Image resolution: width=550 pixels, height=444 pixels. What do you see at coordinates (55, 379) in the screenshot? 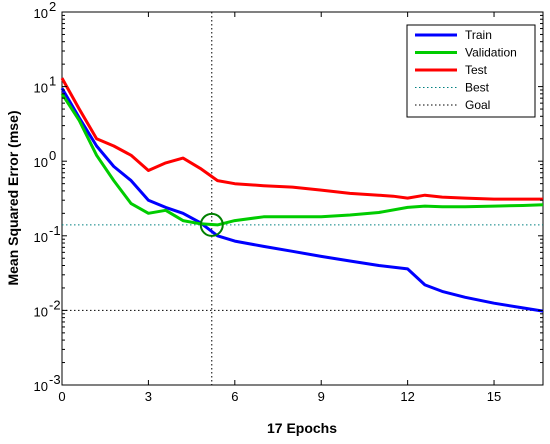
I see `y-tick-exponent: -3` at bounding box center [55, 379].